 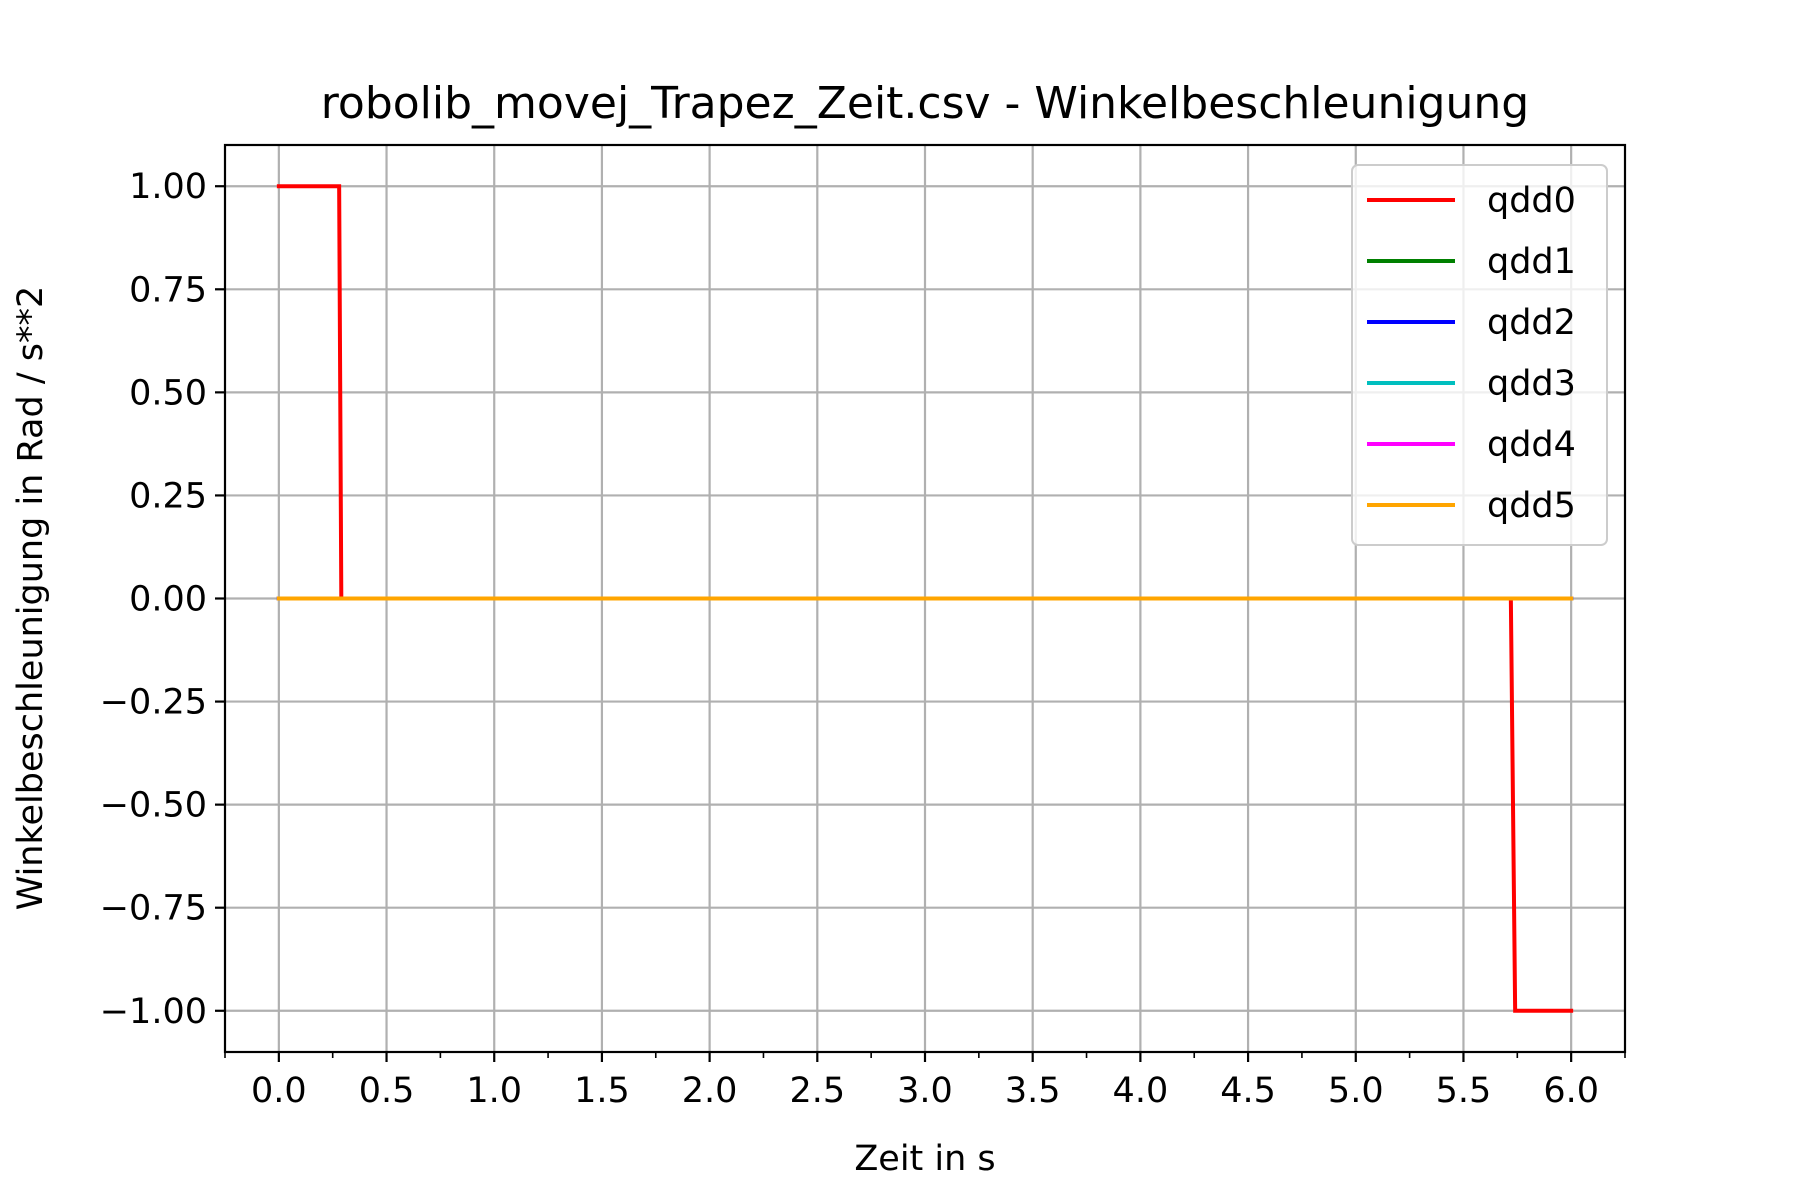 I want to click on x-tick-label: 1.0, so click(x=494, y=1091).